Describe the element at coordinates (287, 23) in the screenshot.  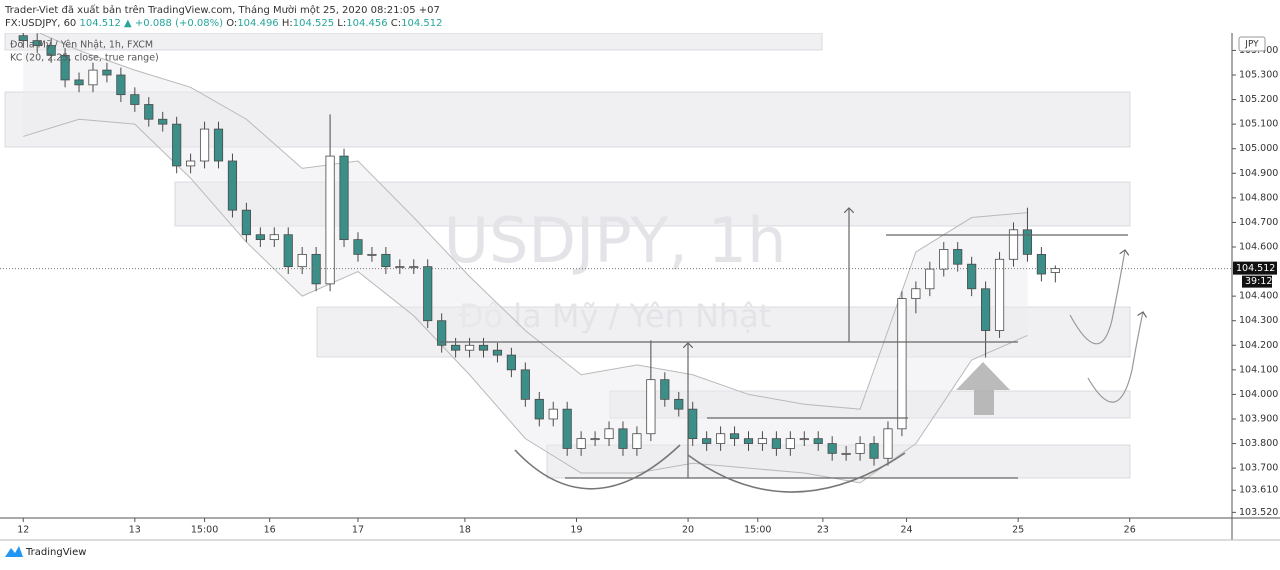
I see `ohlc-label: H:` at that location.